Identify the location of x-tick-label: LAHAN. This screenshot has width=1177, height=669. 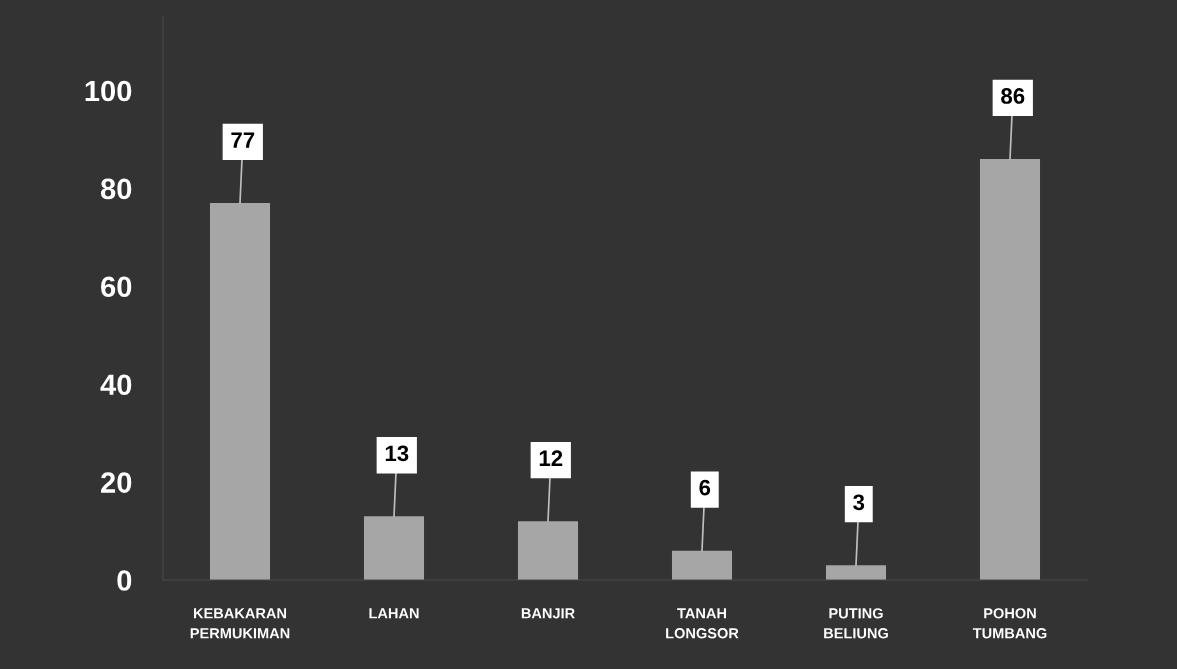
(394, 613).